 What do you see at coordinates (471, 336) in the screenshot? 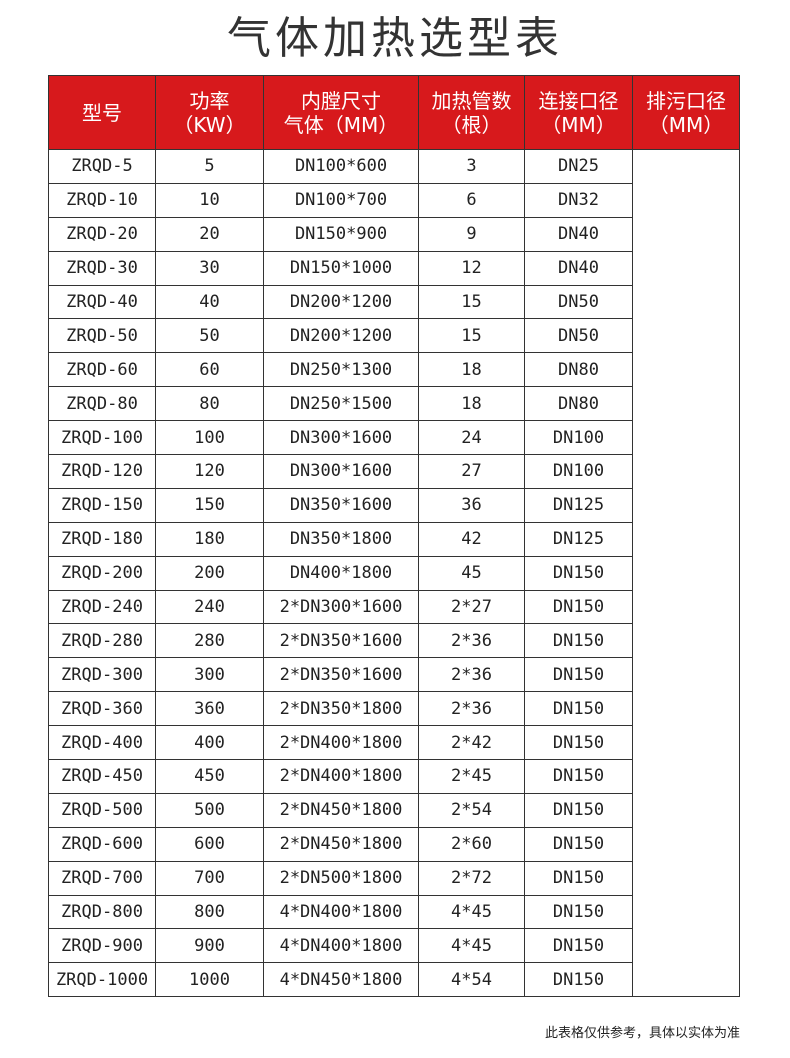
I see `table-cell: 15` at bounding box center [471, 336].